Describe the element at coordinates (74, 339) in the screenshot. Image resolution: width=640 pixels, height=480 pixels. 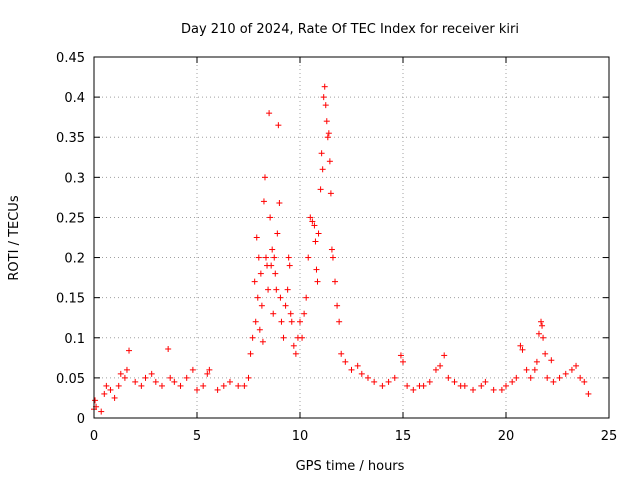
I see `y-tick-label: 0.1` at that location.